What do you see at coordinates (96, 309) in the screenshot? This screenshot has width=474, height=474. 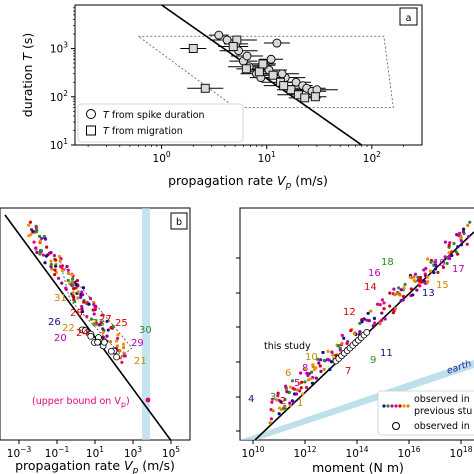 I see `panel-b-envelope` at bounding box center [96, 309].